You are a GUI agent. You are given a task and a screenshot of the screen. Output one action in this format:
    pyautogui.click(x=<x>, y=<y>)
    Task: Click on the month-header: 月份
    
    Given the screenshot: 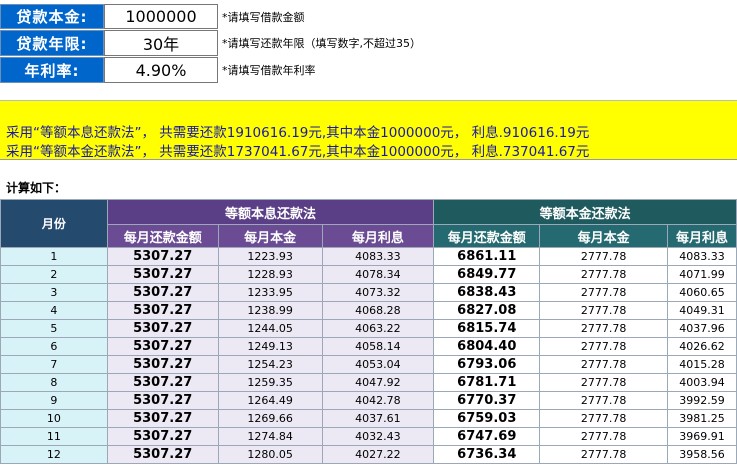 What is the action you would take?
    pyautogui.click(x=54, y=223)
    